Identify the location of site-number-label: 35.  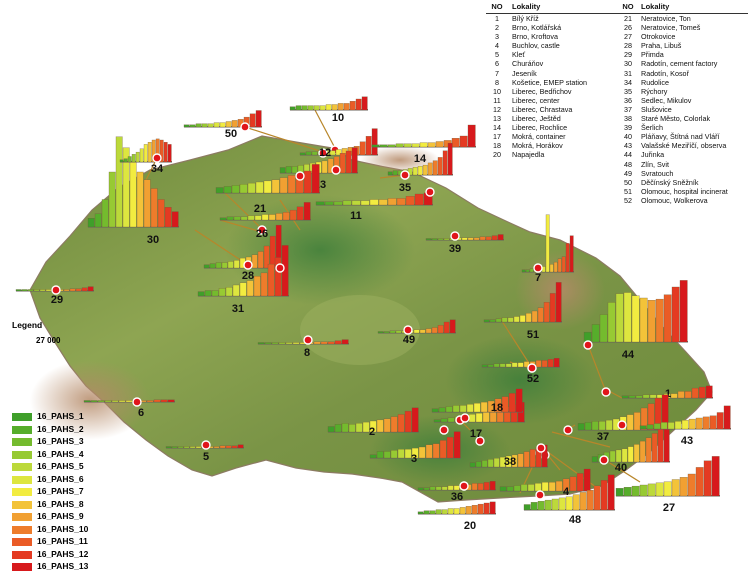
(405, 188).